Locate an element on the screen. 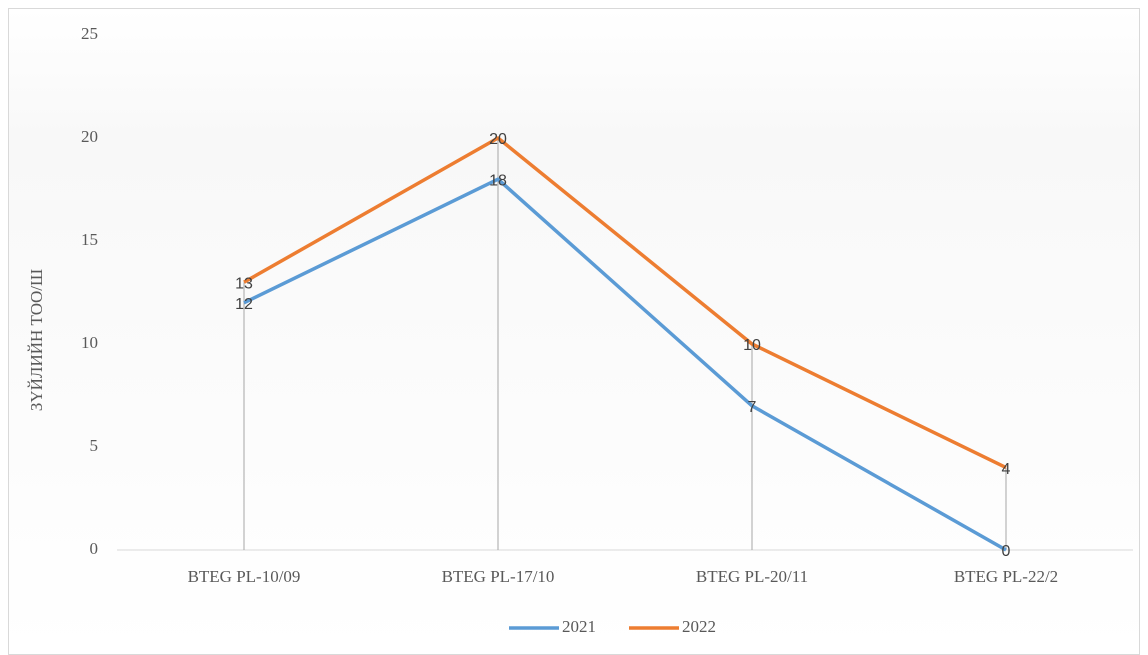 The width and height of the screenshot is (1148, 655). y-axis-label: ЗҮЙЛИЙН ТОО/Ш is located at coordinates (36, 340).